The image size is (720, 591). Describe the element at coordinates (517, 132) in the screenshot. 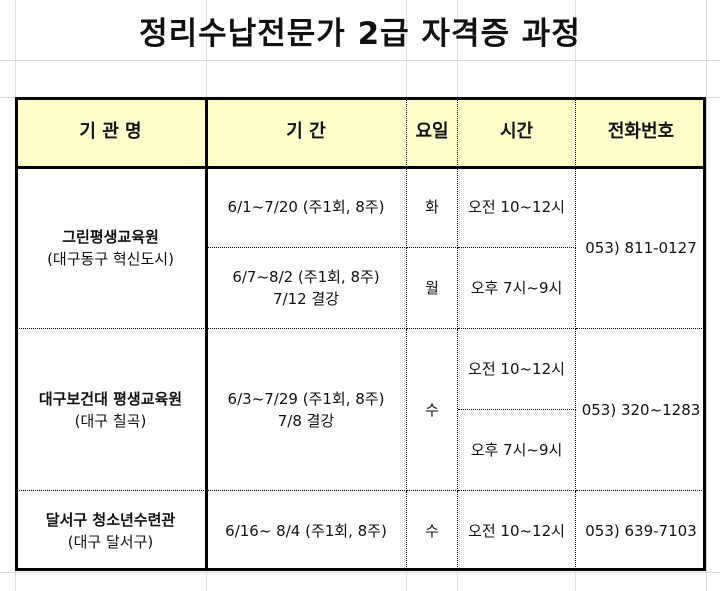

I see `header-time: 시간` at that location.